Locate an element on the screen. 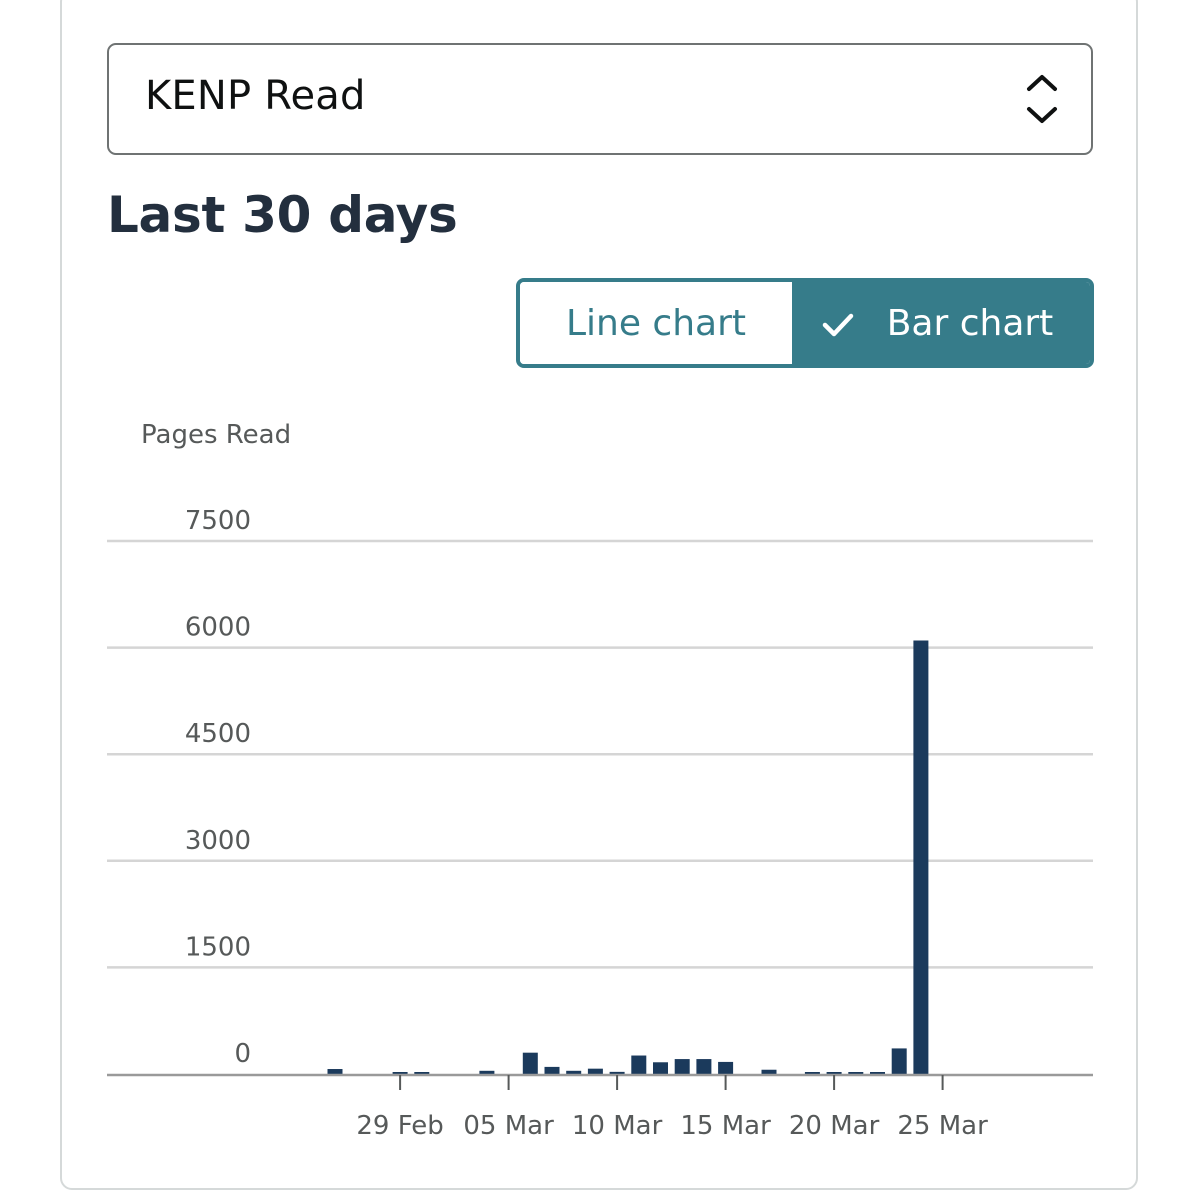 This screenshot has width=1200, height=1190. chart-type-toggle: Line chart Bar chart is located at coordinates (805, 323).